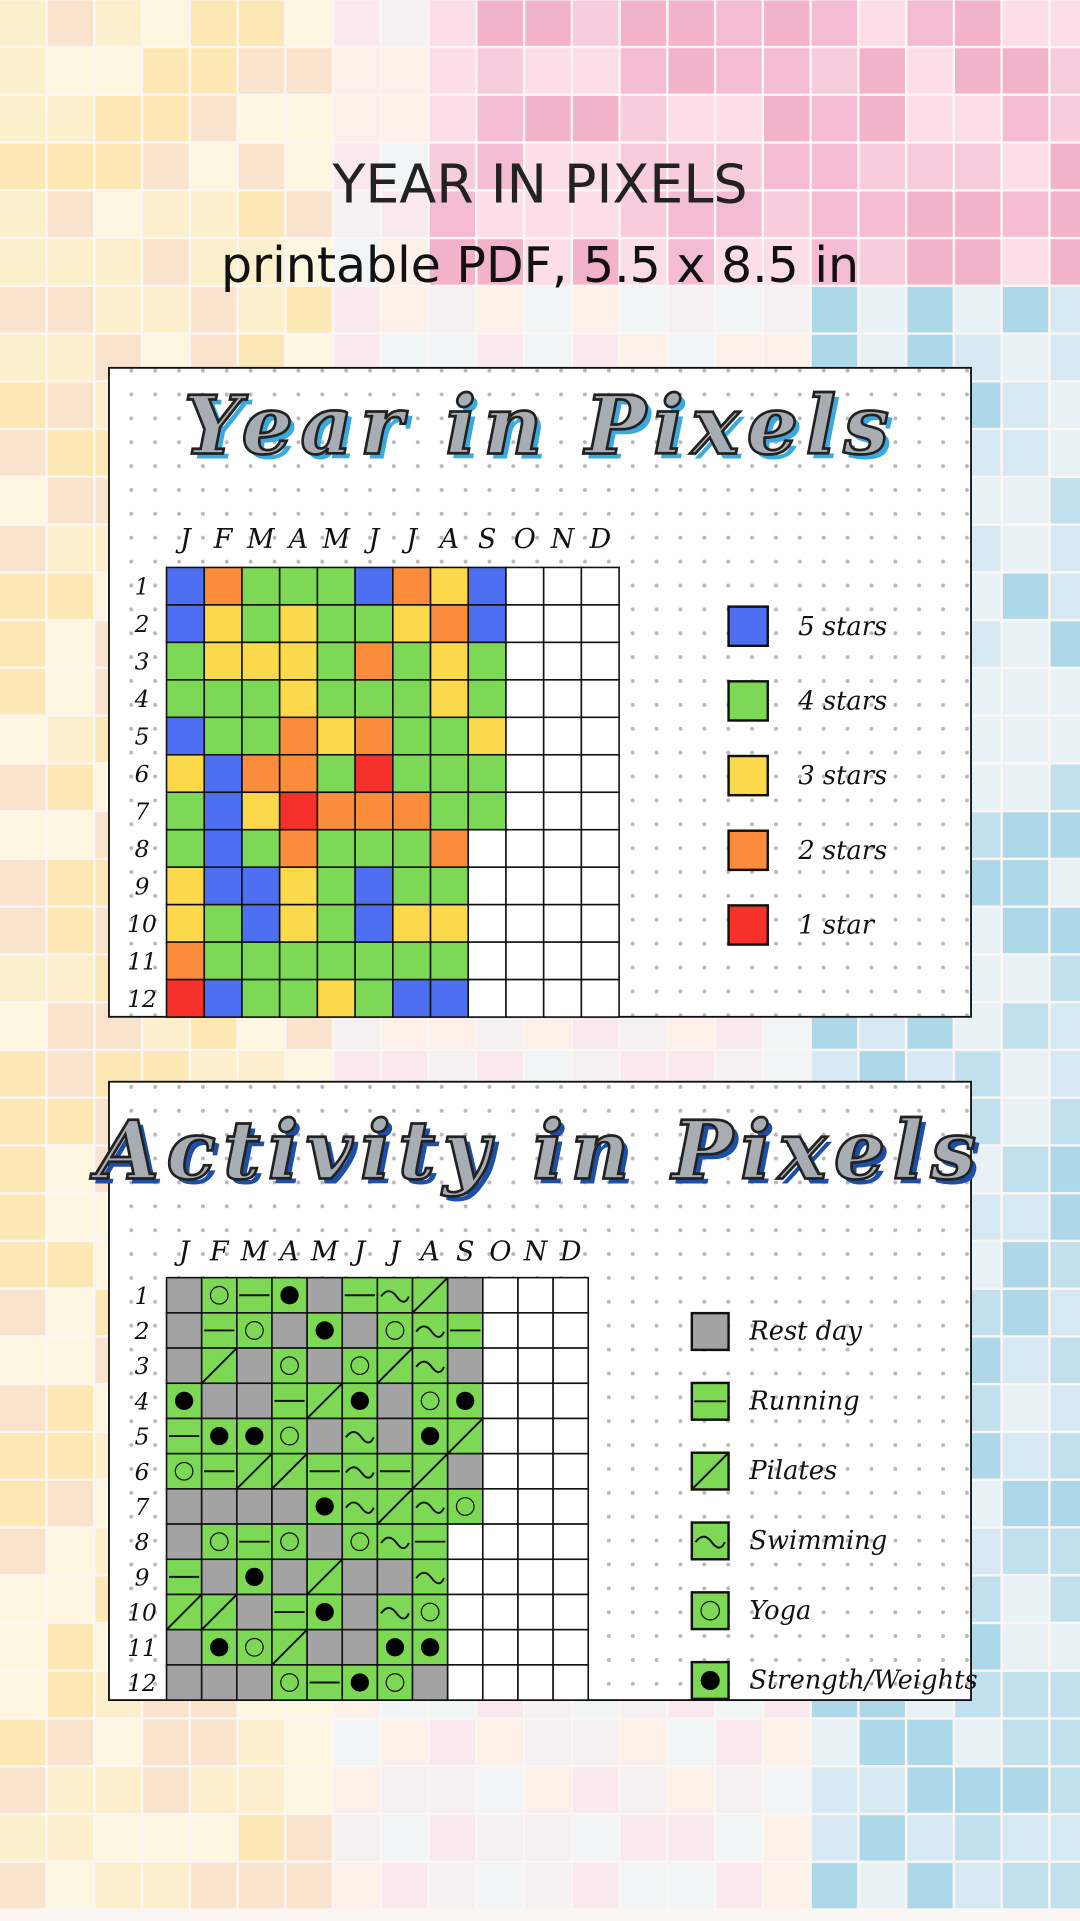 The image size is (1080, 1921). I want to click on month-label: J, so click(358, 1252).